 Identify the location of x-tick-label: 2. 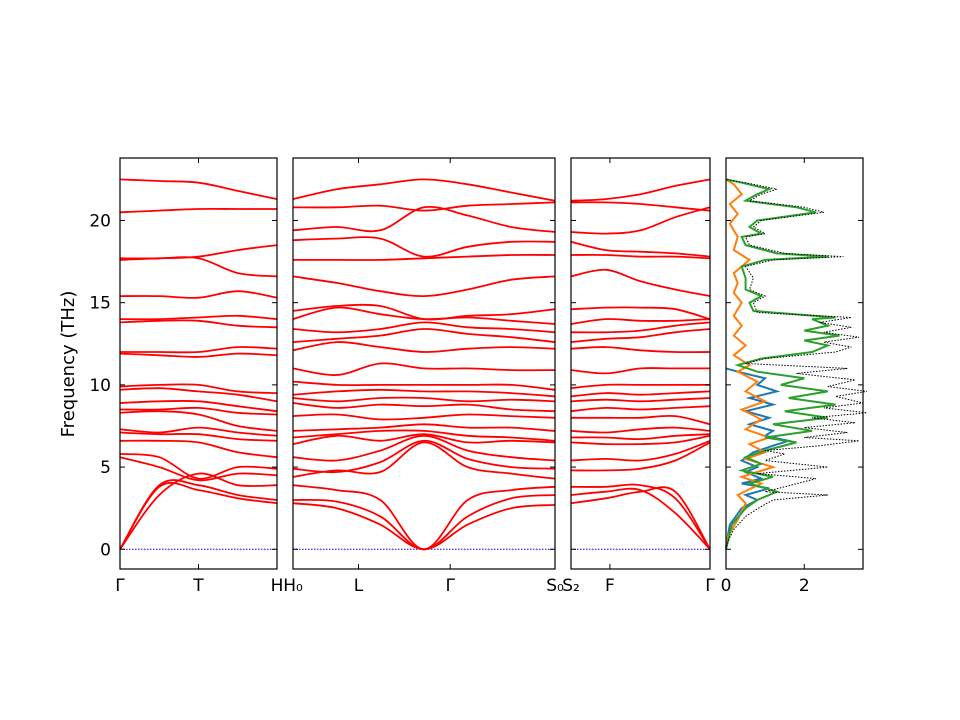
(804, 586).